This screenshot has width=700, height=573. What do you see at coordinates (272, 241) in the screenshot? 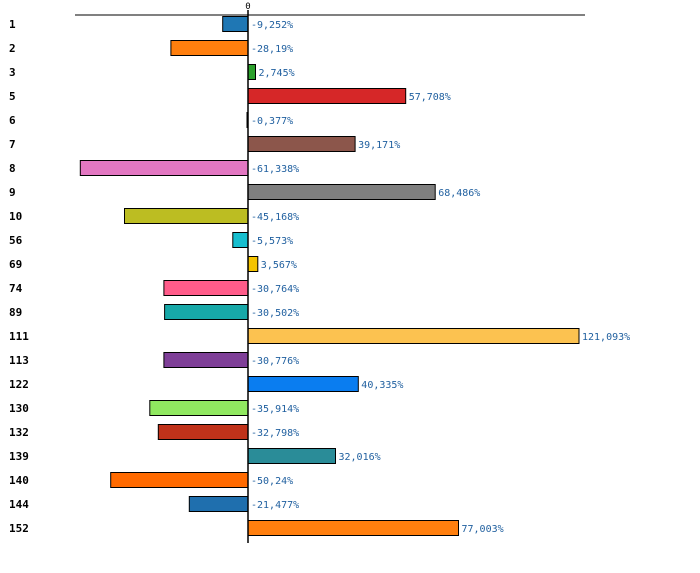
I see `value-label-56: -5,573%` at bounding box center [272, 241].